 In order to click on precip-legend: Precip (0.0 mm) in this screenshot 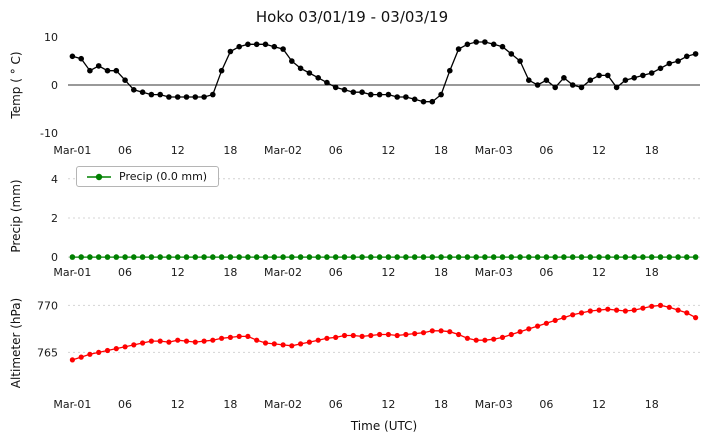, I will do `click(148, 176)`.